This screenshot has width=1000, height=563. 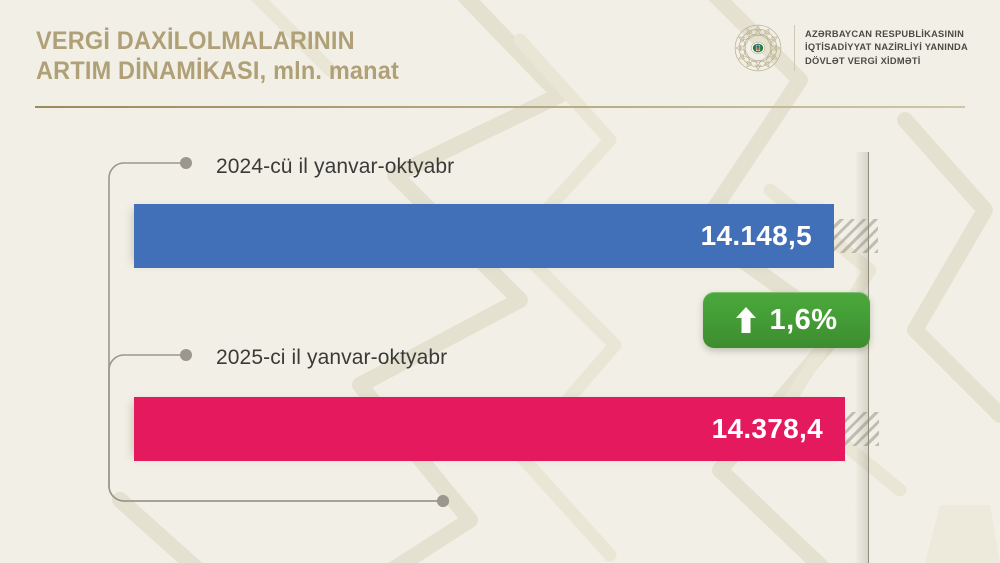 What do you see at coordinates (863, 60) in the screenshot?
I see `org-line-3: DÖVLƏT VERGİ XİDMƏTİ` at bounding box center [863, 60].